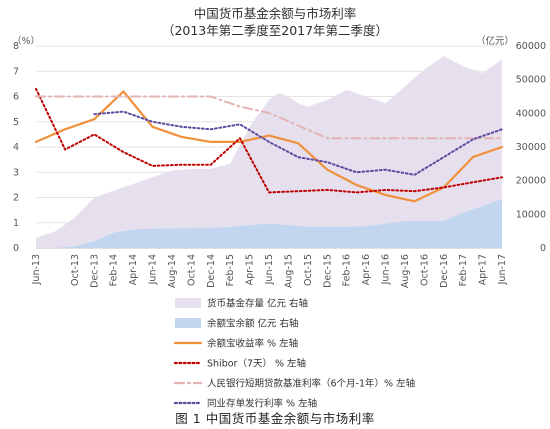  Describe the element at coordinates (191, 270) in the screenshot. I see `x-tick-label: Oct-14` at that location.